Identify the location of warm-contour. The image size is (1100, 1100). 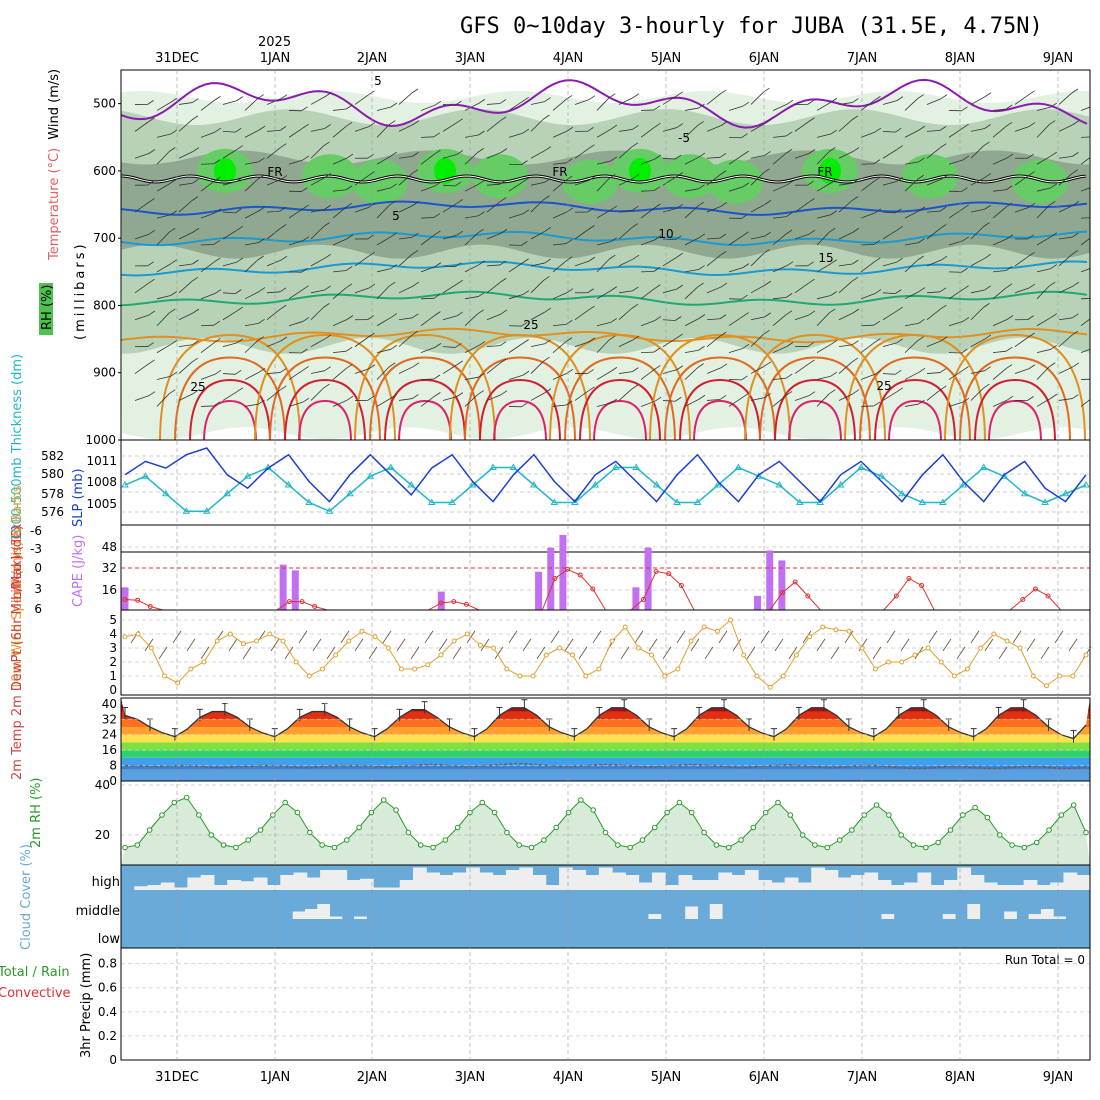
(620, 386).